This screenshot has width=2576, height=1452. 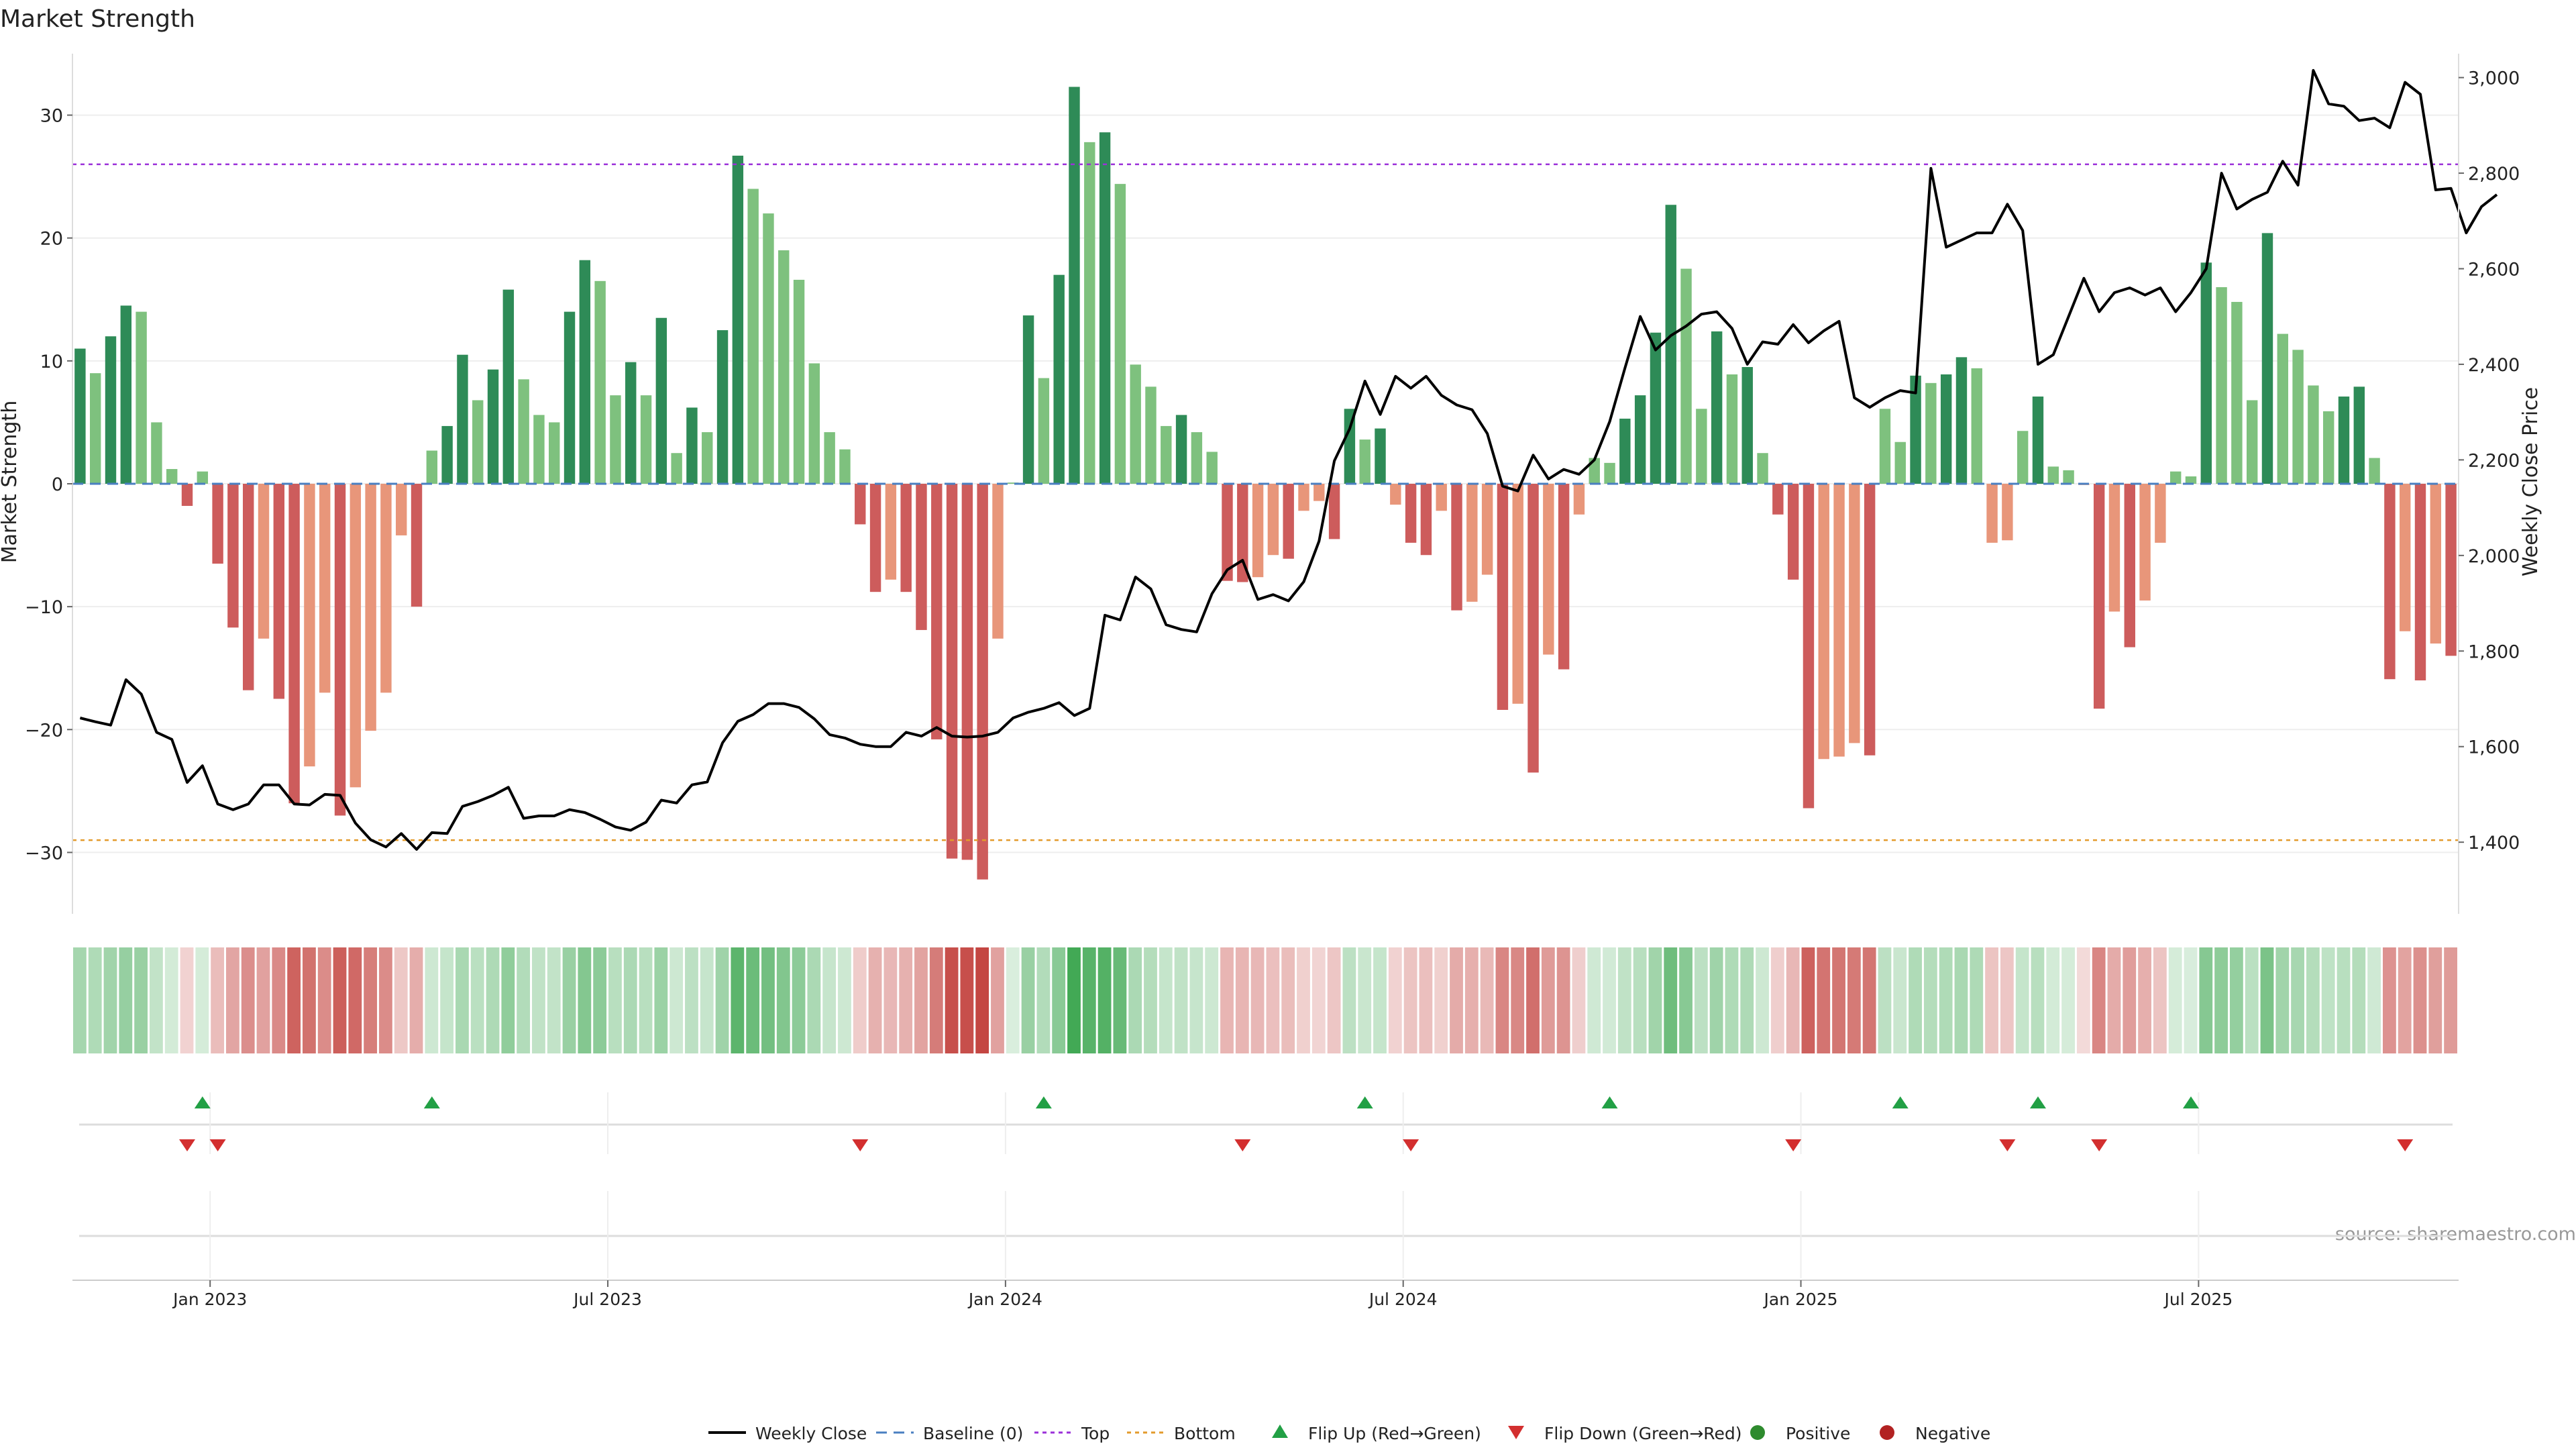 I want to click on legend-item: Baseline (0), so click(x=949, y=1434).